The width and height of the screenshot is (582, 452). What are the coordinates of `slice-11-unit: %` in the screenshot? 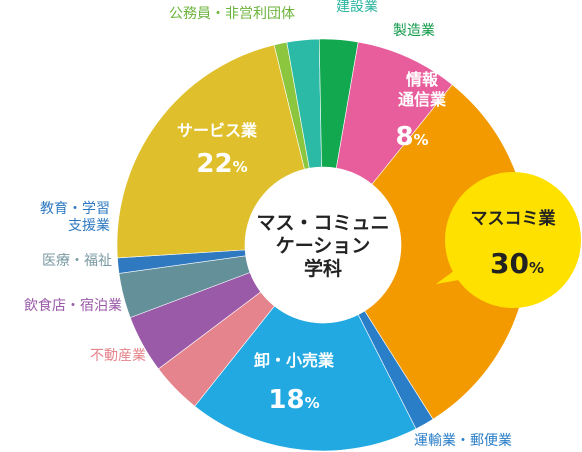 It's located at (240, 167).